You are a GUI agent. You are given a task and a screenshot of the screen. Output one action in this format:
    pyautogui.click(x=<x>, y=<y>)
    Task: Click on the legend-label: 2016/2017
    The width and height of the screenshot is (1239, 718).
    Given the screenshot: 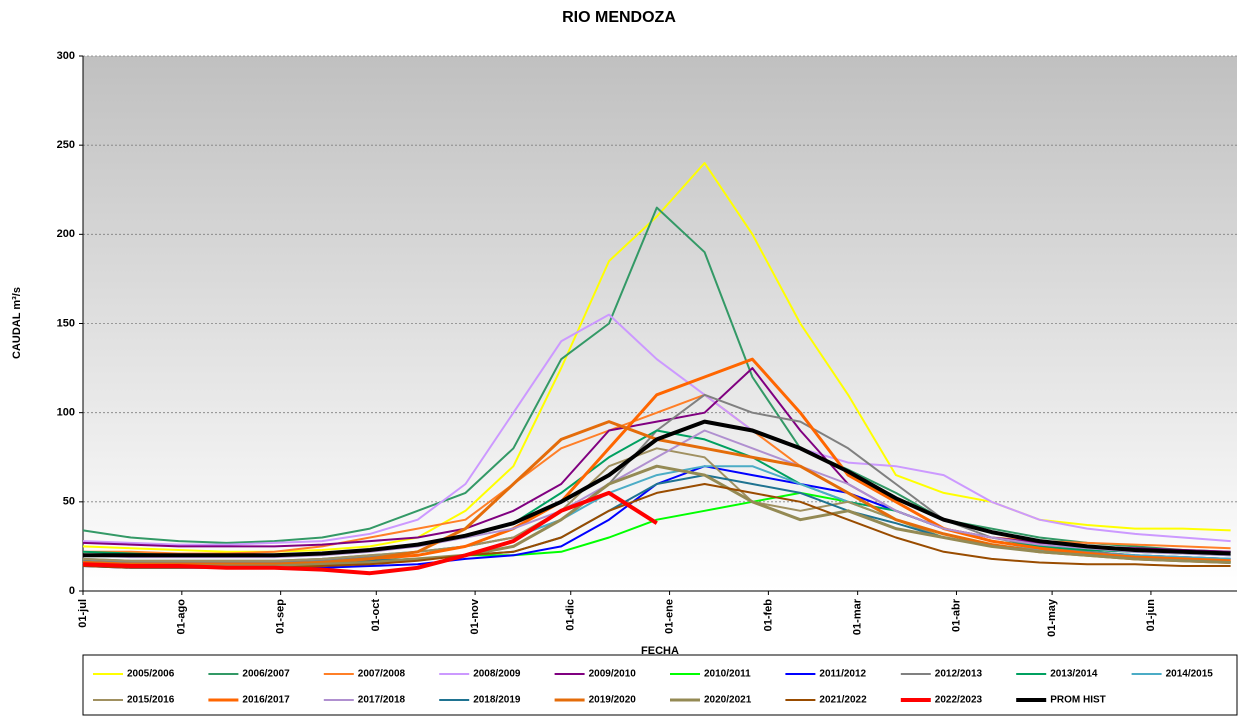 What is the action you would take?
    pyautogui.click(x=266, y=700)
    